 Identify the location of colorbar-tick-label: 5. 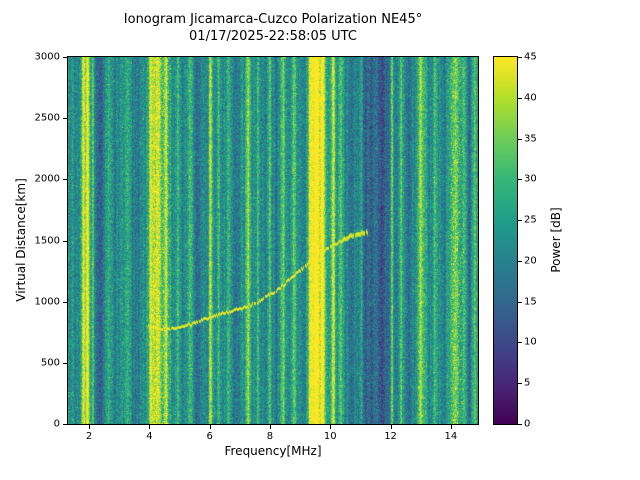
(527, 383).